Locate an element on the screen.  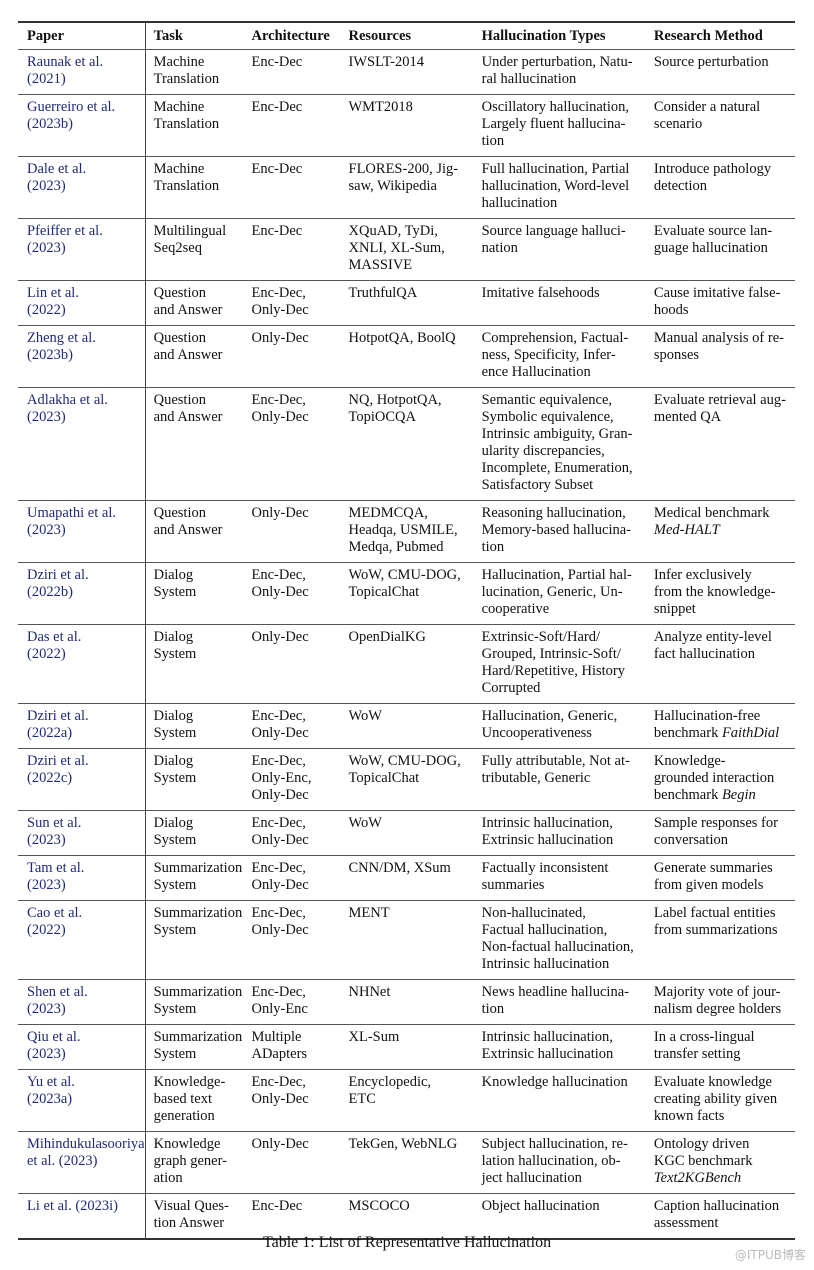
cell-paper: Li et al. (2023i) is located at coordinates (82, 1216).